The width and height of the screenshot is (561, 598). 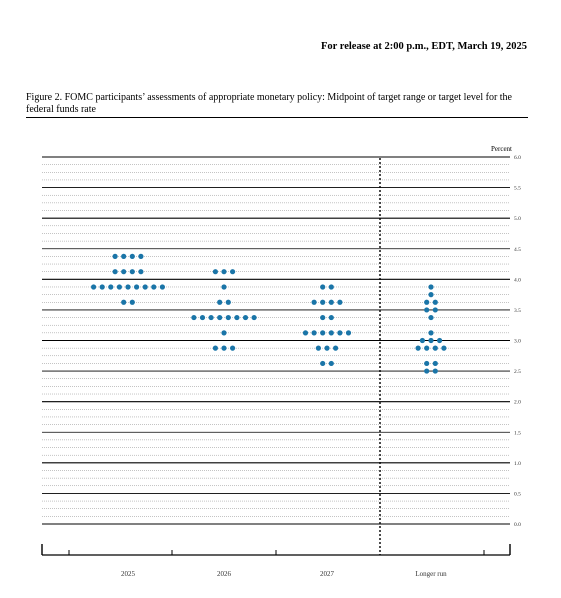 I want to click on y-tick-label: 1.0, so click(x=517, y=464).